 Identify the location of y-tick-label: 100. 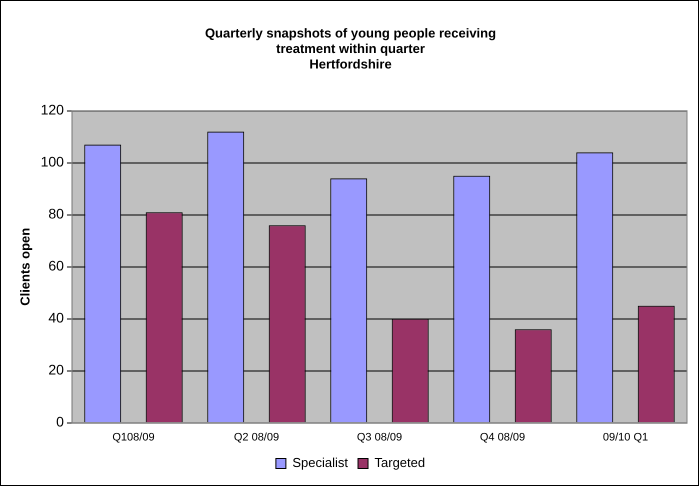
(52, 162).